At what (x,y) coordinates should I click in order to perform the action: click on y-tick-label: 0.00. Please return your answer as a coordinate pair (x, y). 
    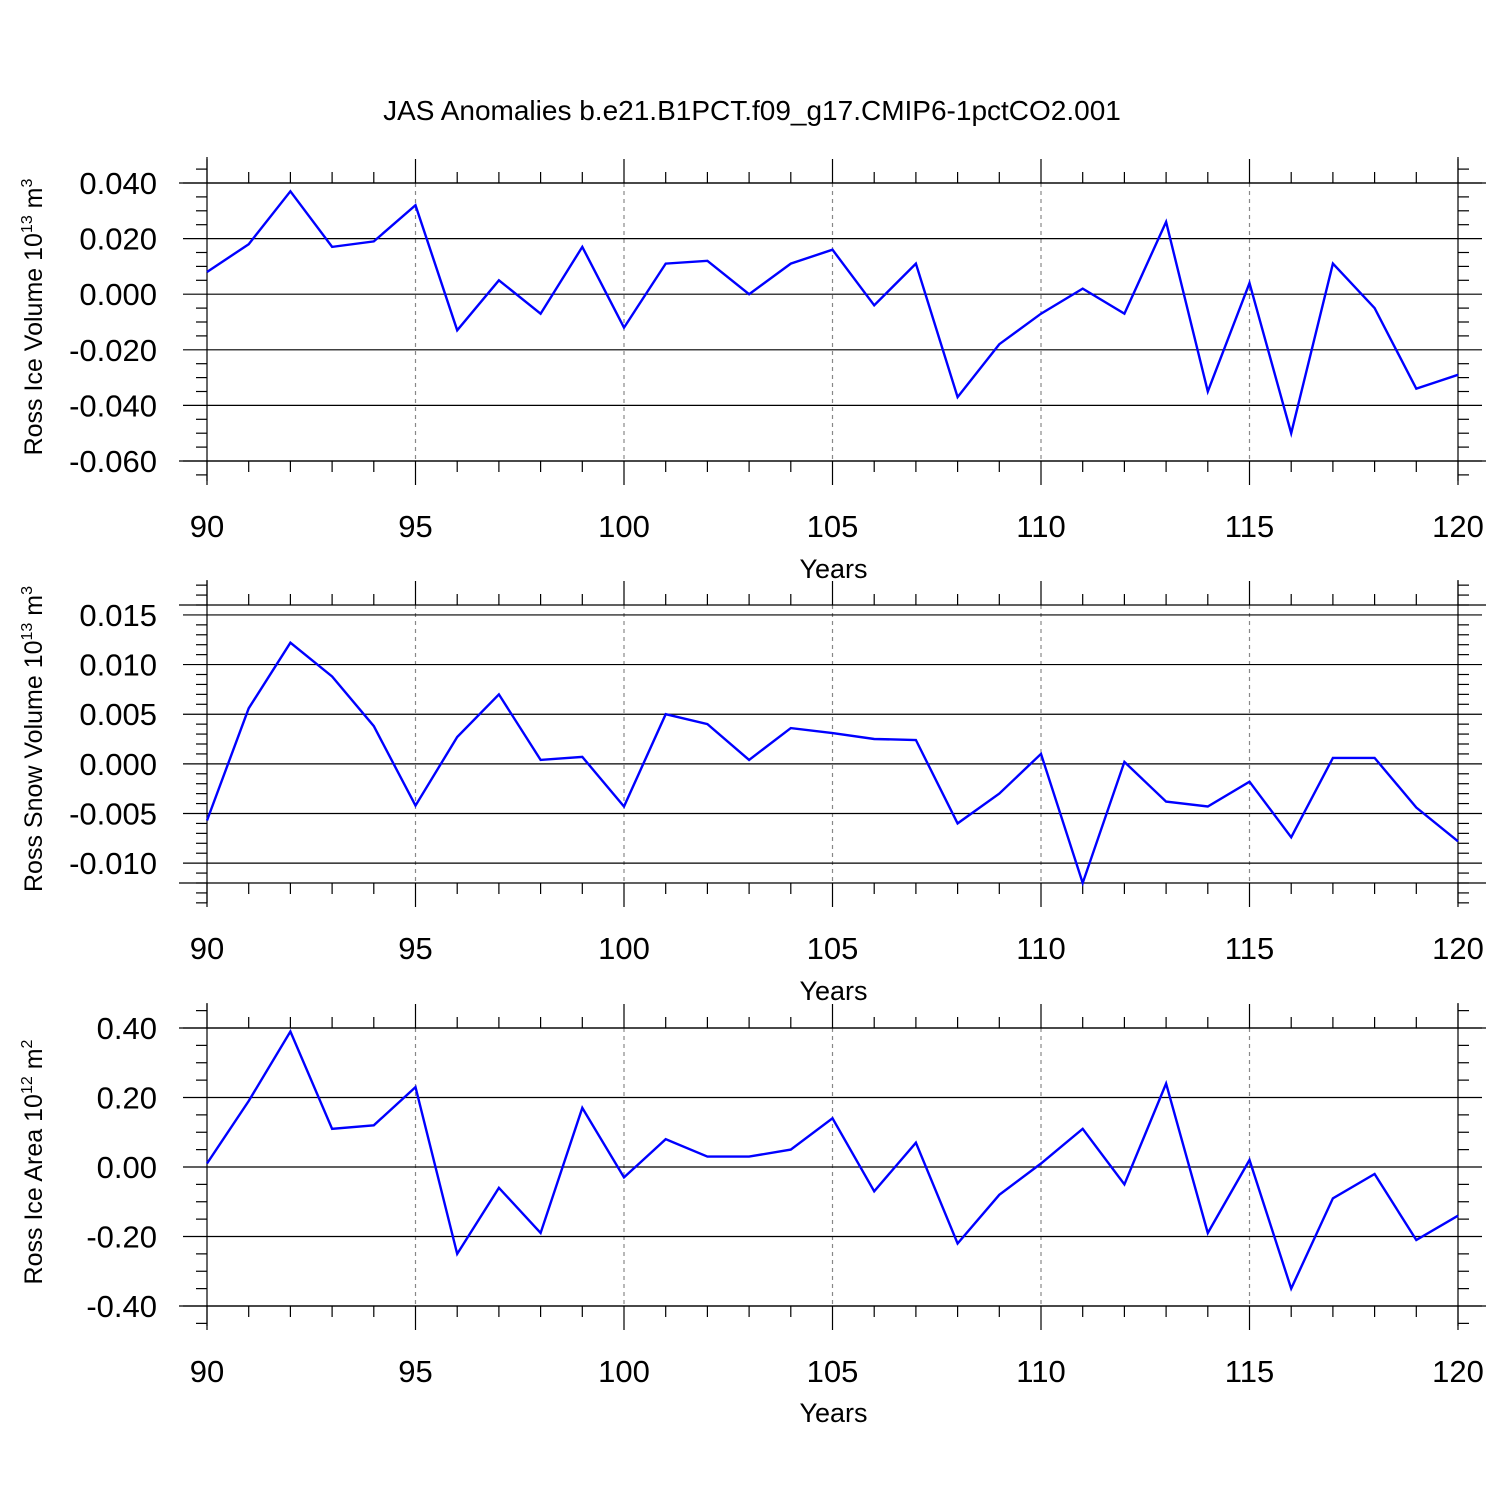
    Looking at the image, I should click on (127, 1167).